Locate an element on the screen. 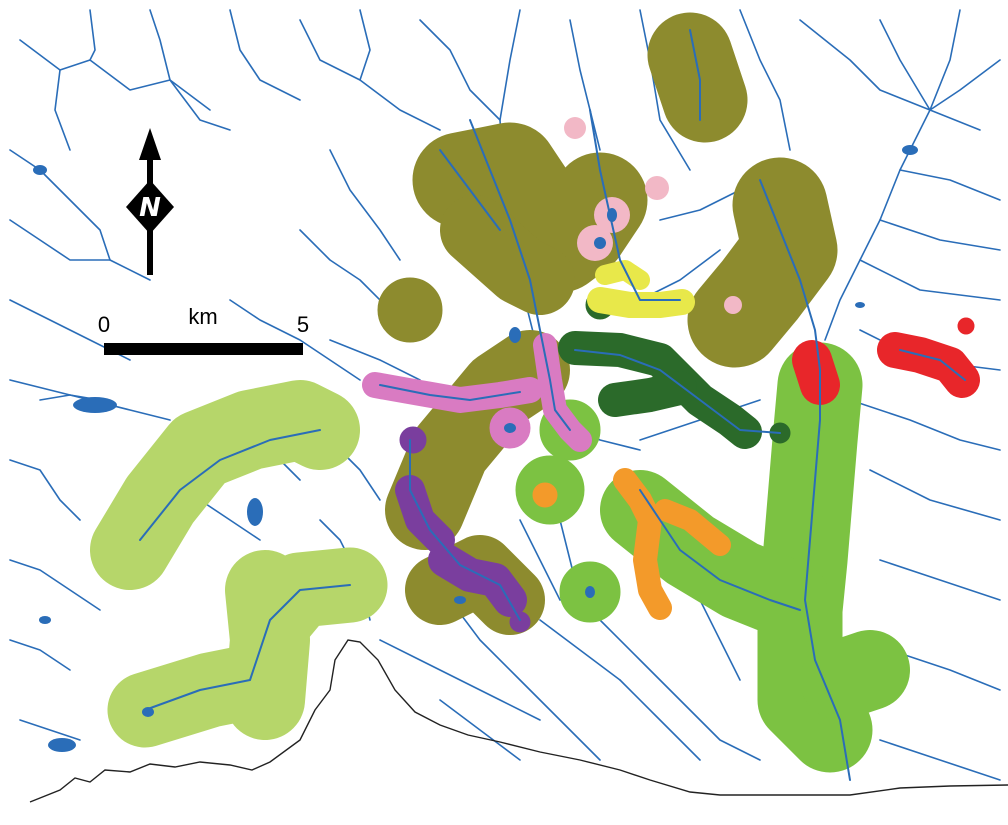 Image resolution: width=1008 pixels, height=825 pixels. scale-bar: 0 km 5 is located at coordinates (203, 329).